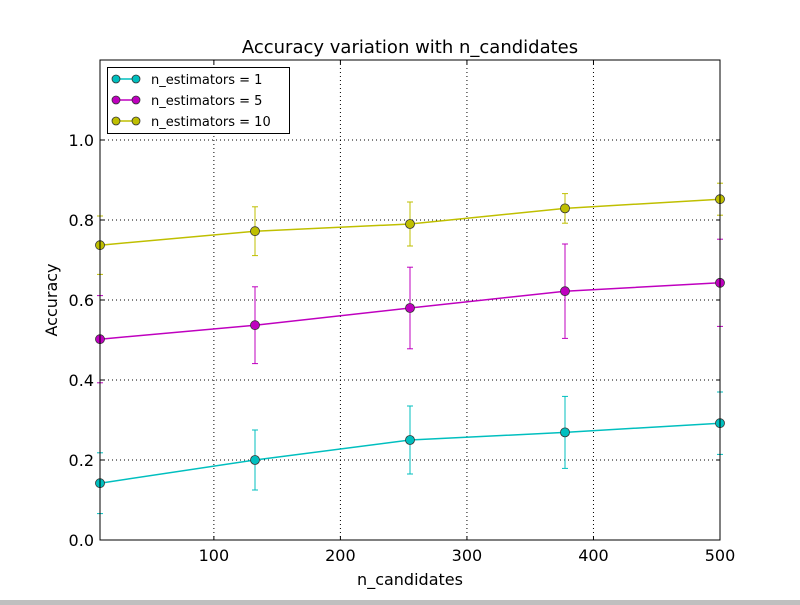  What do you see at coordinates (214, 555) in the screenshot?
I see `x-tick-label: 100` at bounding box center [214, 555].